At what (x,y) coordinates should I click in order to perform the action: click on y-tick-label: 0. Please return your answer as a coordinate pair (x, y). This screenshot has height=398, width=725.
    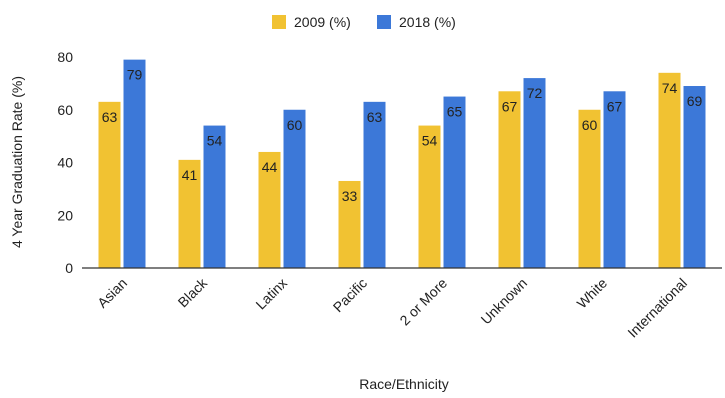
    Looking at the image, I should click on (69, 268).